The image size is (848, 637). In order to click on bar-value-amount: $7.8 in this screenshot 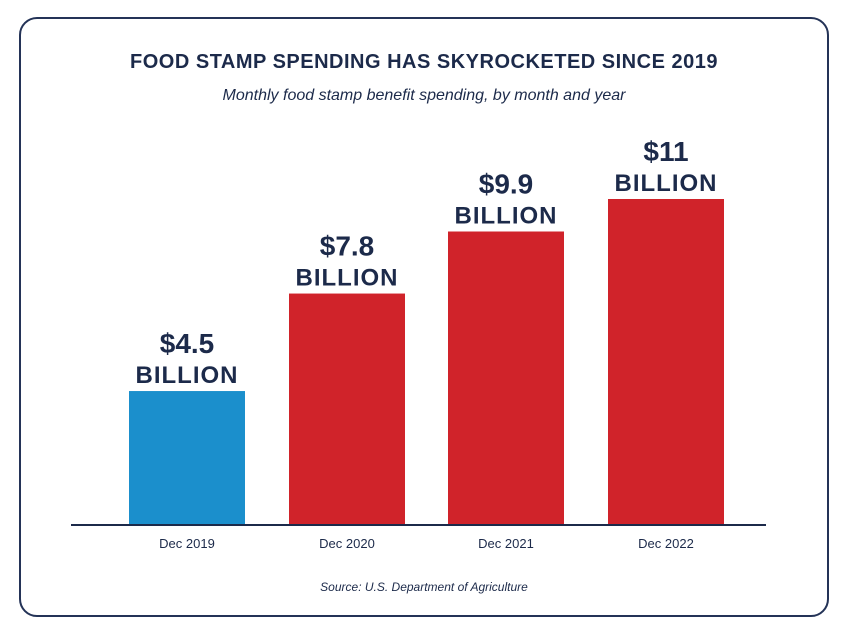, I will do `click(347, 246)`.